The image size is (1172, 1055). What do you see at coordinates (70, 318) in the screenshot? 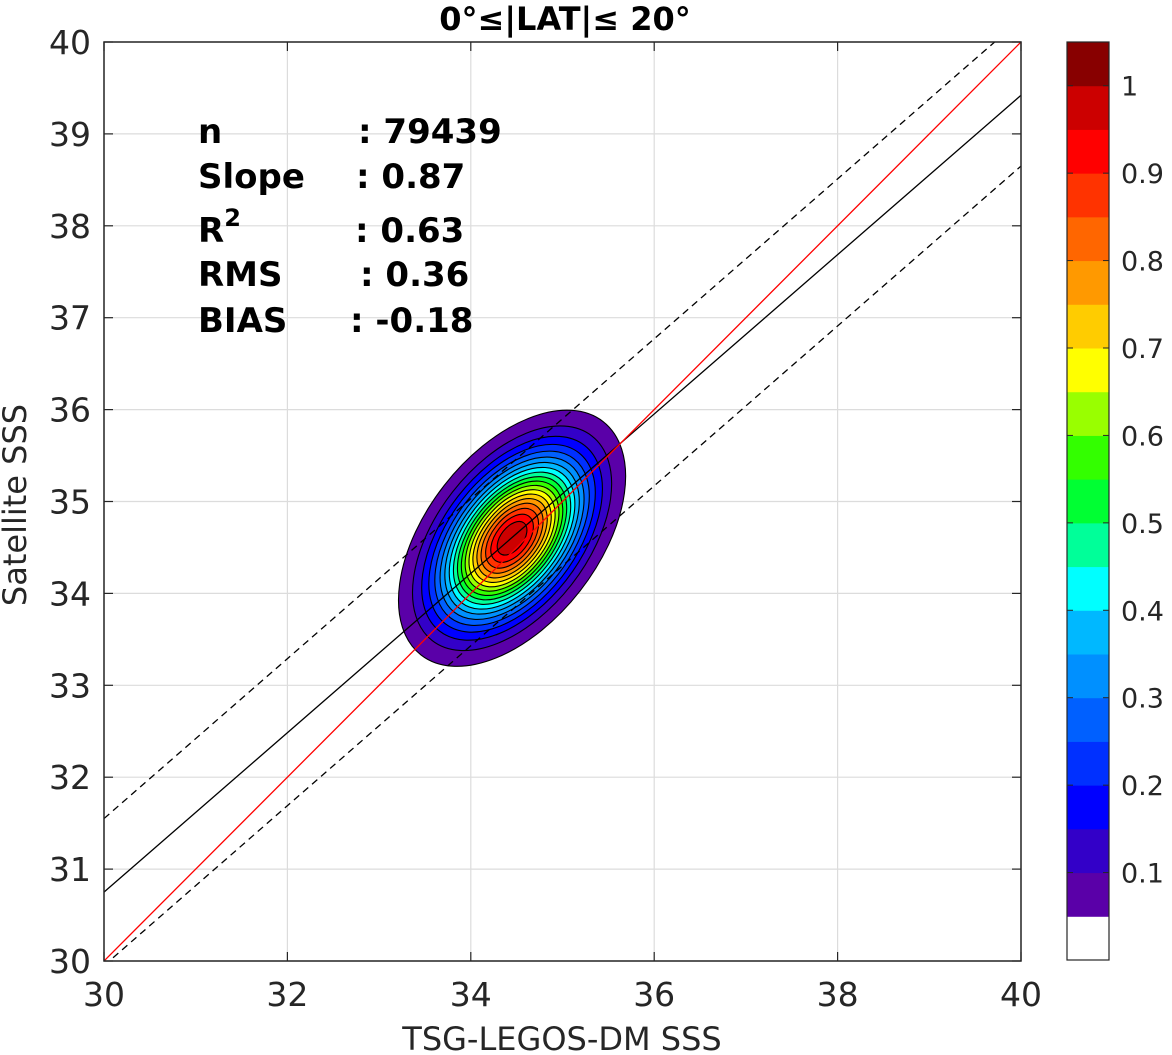
I see `y-tick-label: 37` at bounding box center [70, 318].